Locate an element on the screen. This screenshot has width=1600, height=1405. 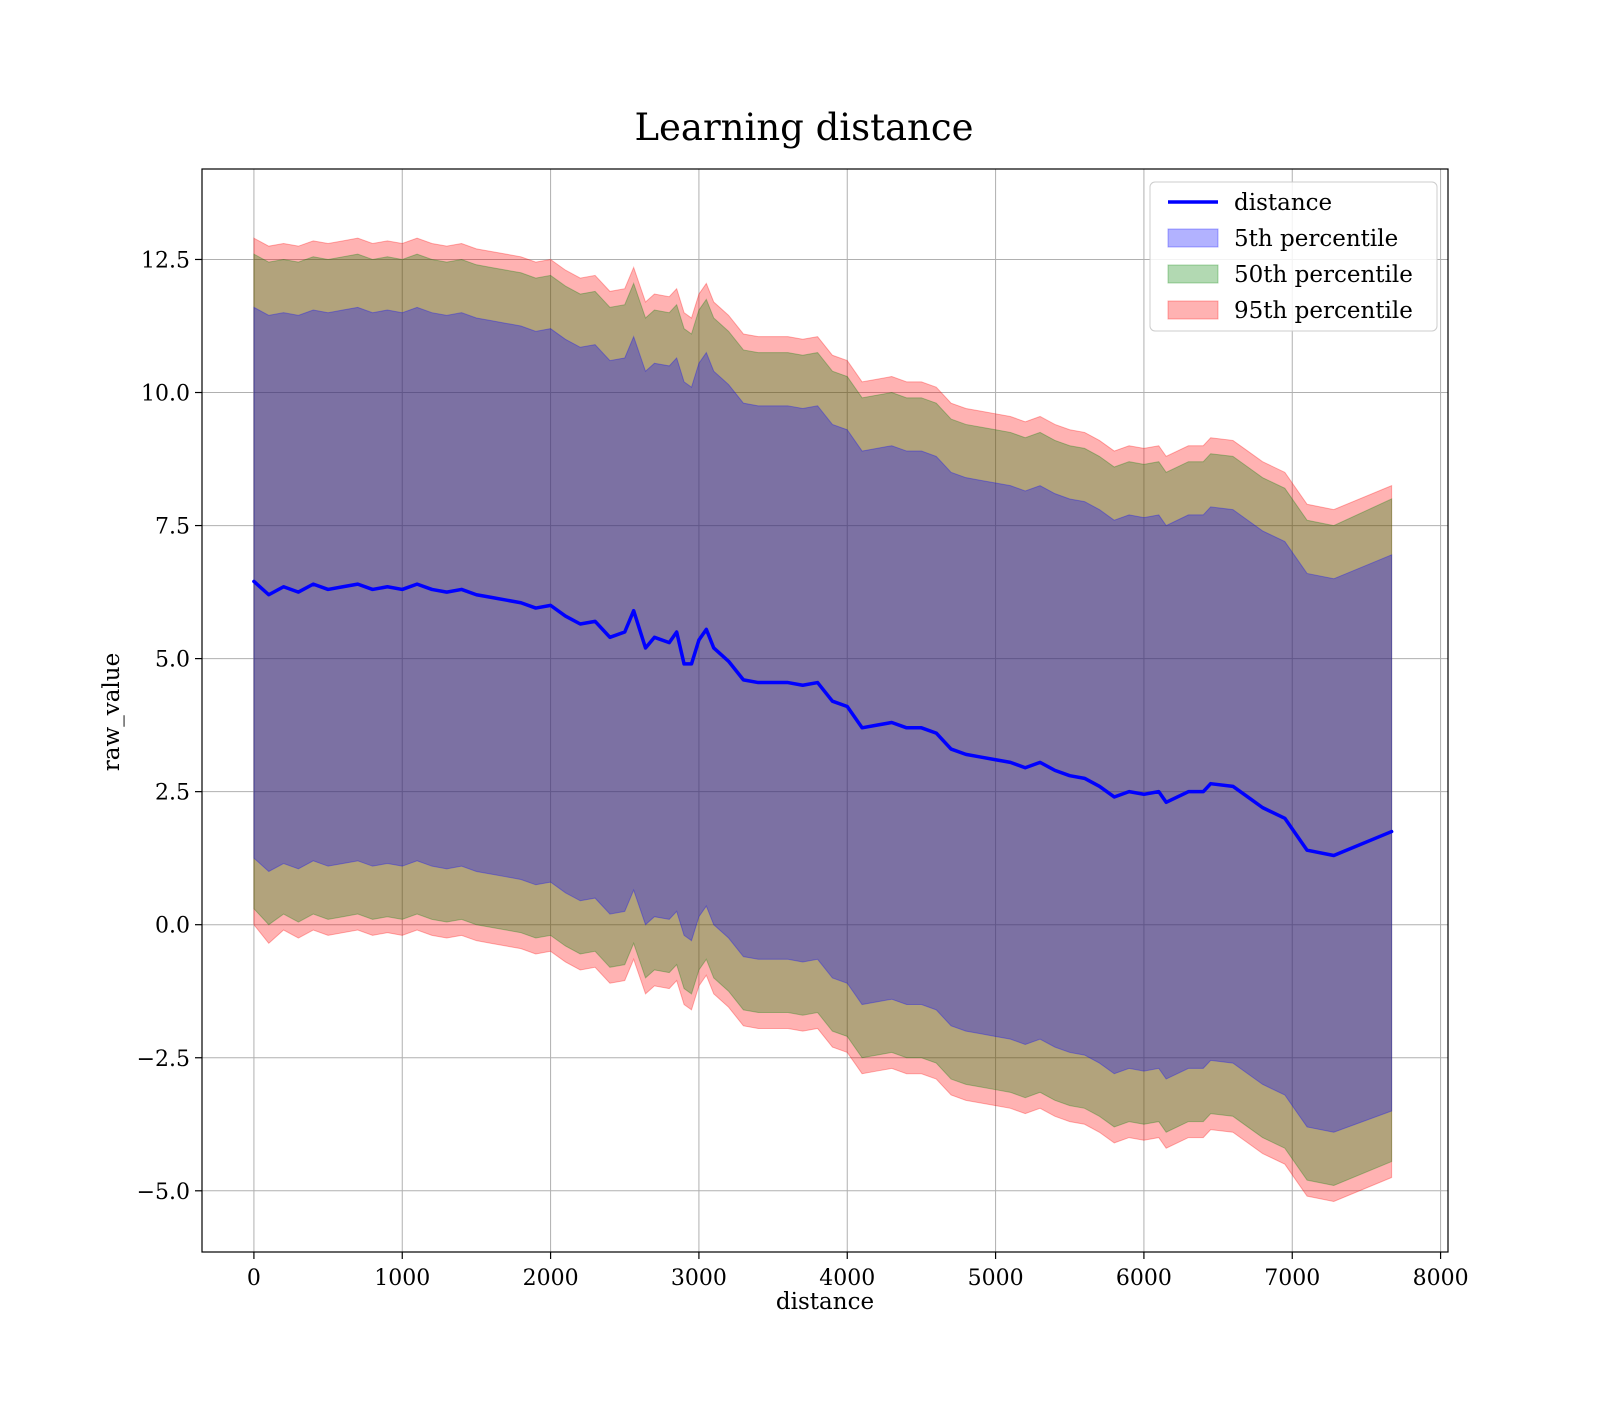
x-tick-label: 3000 is located at coordinates (699, 1278).